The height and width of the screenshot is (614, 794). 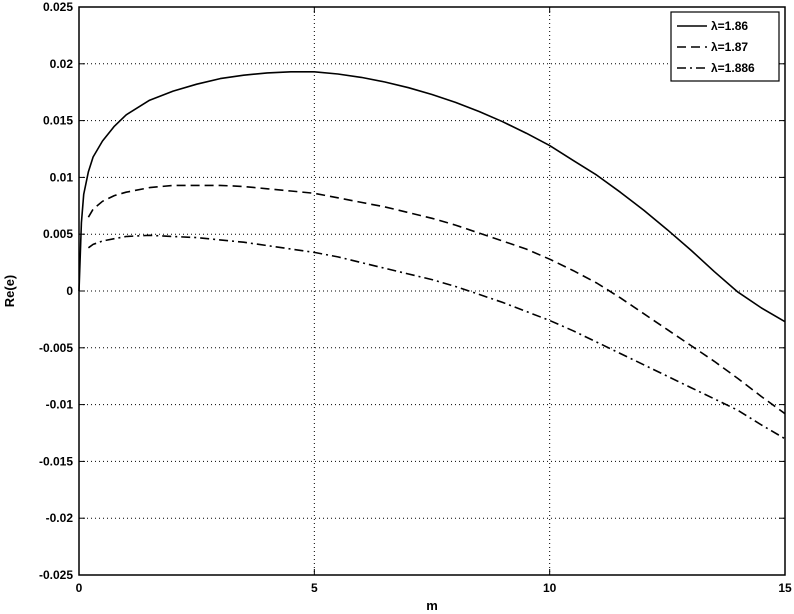 I want to click on y-tick-label: 0.025, so click(x=58, y=7).